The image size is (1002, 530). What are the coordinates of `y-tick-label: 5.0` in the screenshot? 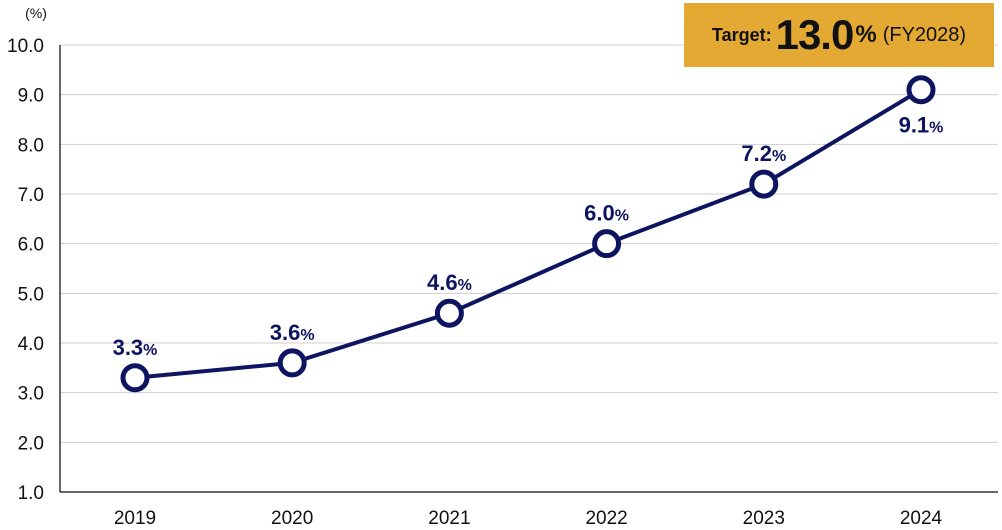 It's located at (31, 294).